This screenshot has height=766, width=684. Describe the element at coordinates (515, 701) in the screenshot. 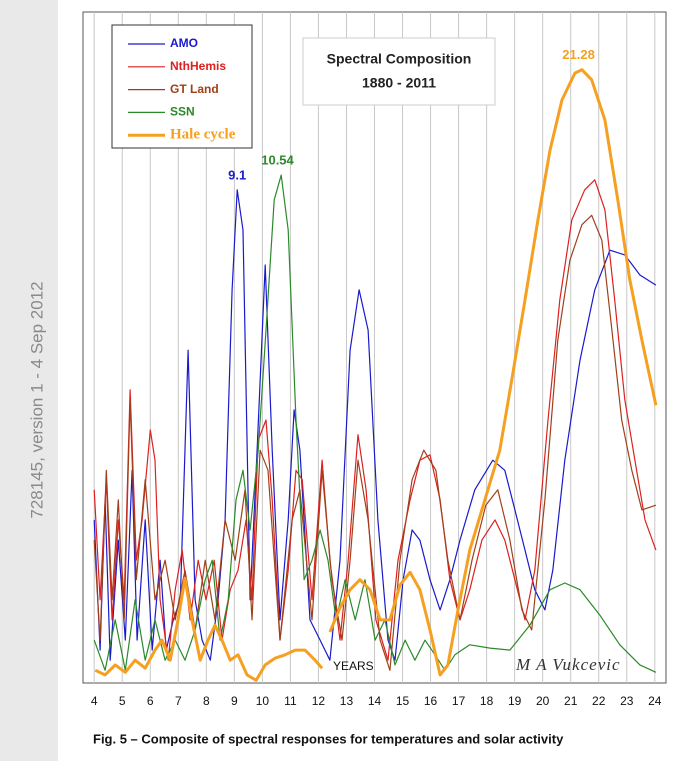

I see `x-tick-label: 19` at that location.